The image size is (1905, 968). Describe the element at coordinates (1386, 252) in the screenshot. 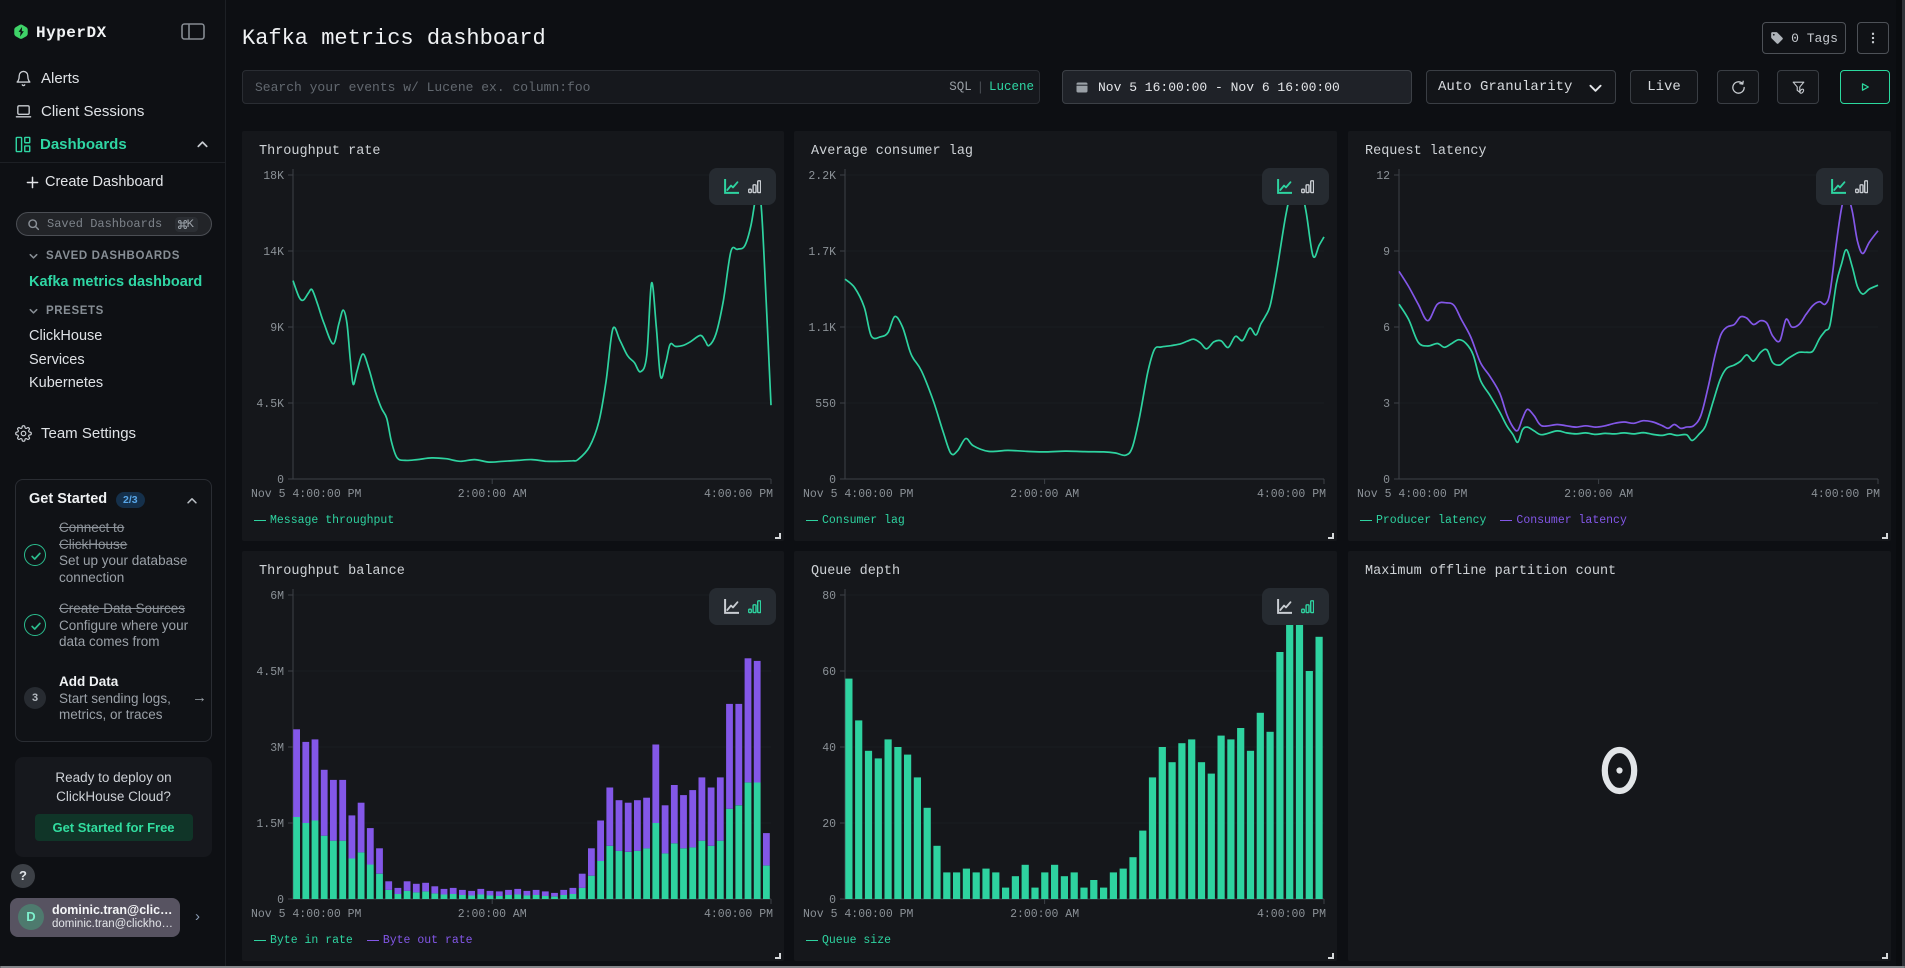

I see `svg-text: 9` at that location.